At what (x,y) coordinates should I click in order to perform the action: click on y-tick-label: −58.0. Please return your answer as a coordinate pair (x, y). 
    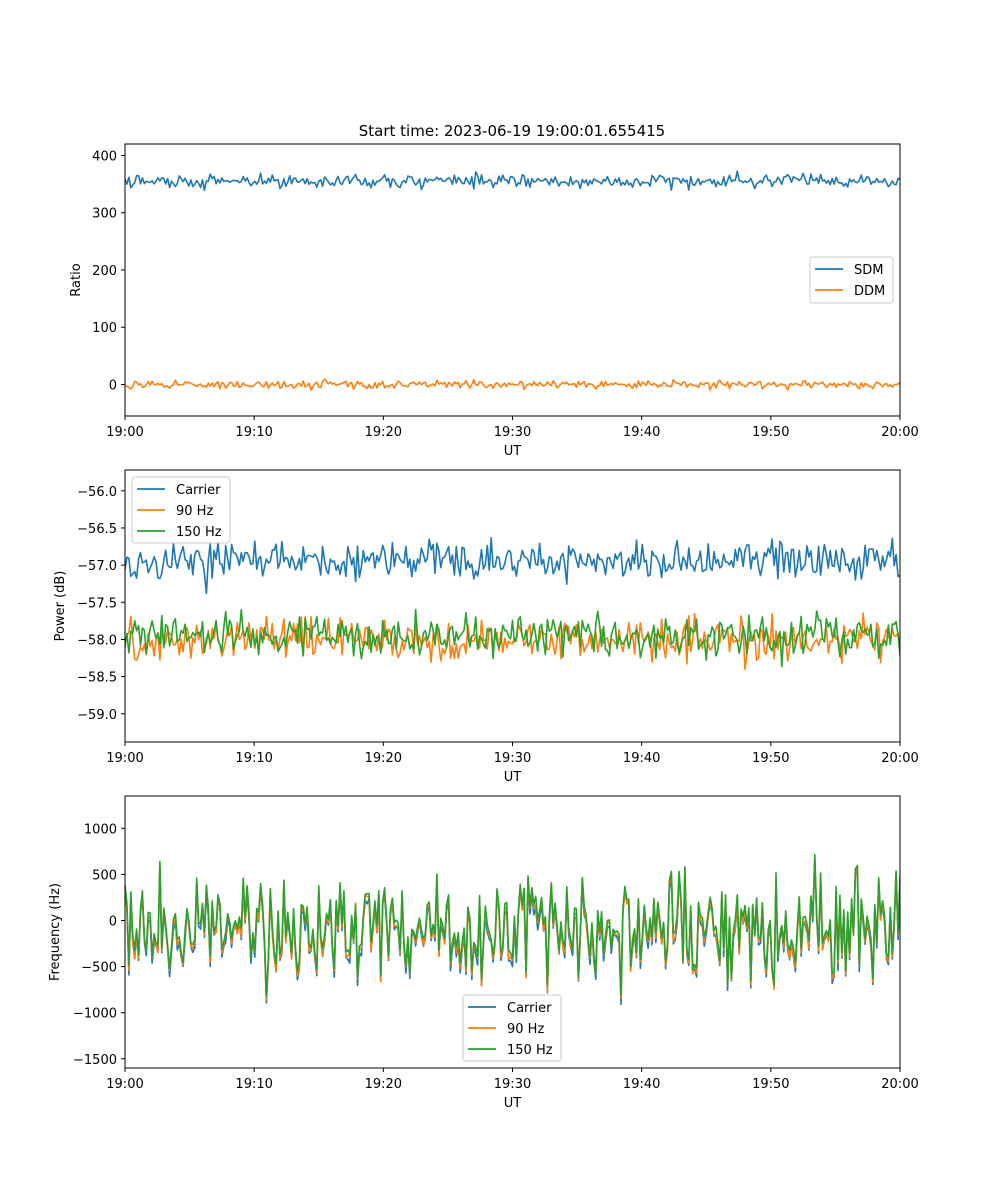
    Looking at the image, I should click on (97, 640).